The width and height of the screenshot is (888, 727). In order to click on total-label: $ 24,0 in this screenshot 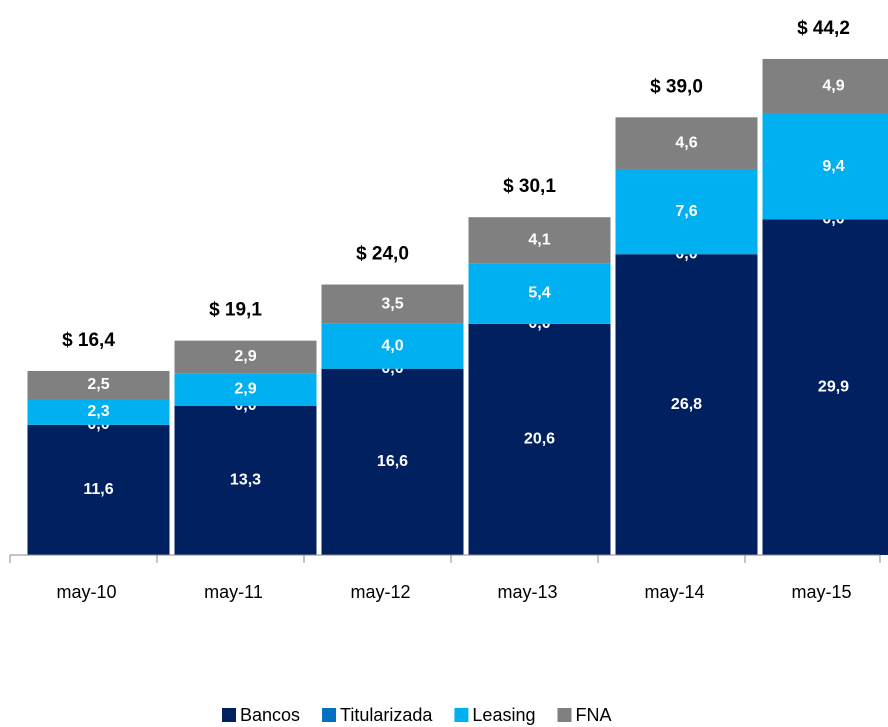, I will do `click(382, 254)`.